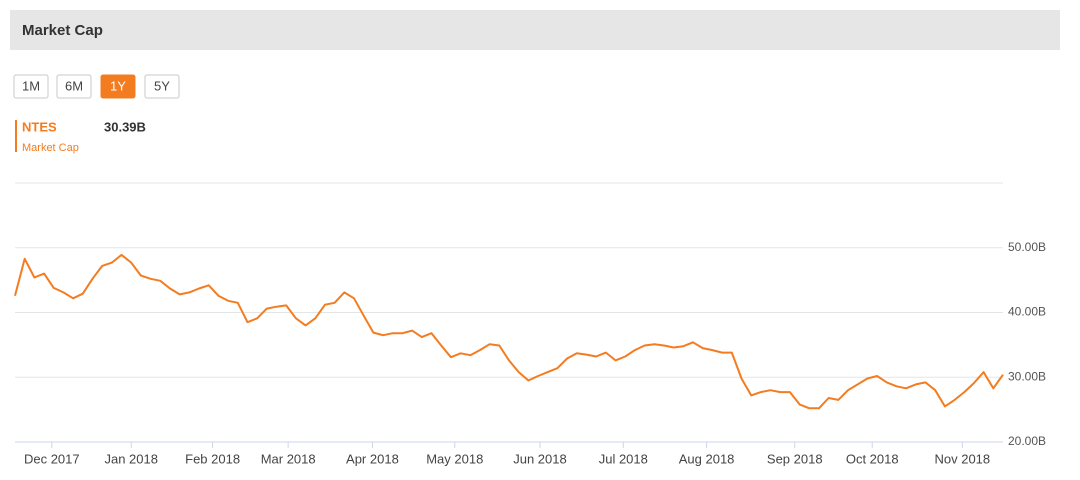 This screenshot has width=1080, height=480. I want to click on range-button-label: 5Y, so click(162, 85).